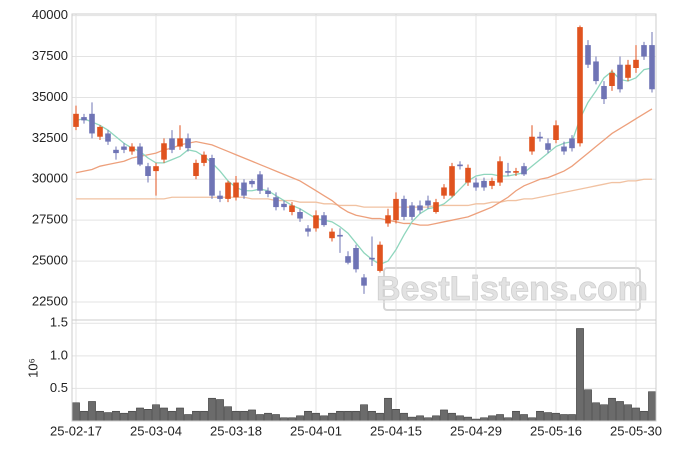 The image size is (675, 449). Describe the element at coordinates (50, 300) in the screenshot. I see `y-tick-label: 22500` at that location.